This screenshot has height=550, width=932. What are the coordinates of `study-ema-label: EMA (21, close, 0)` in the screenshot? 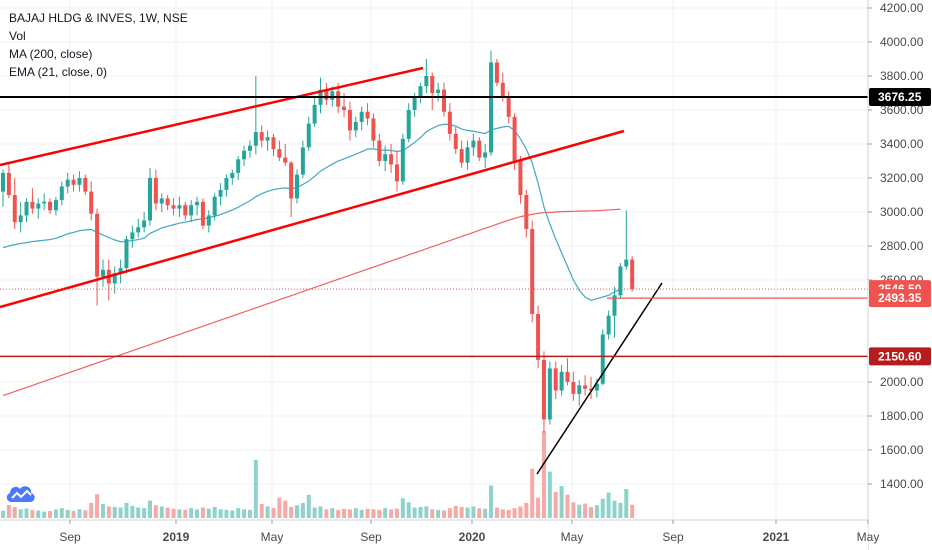 It's located at (58, 72).